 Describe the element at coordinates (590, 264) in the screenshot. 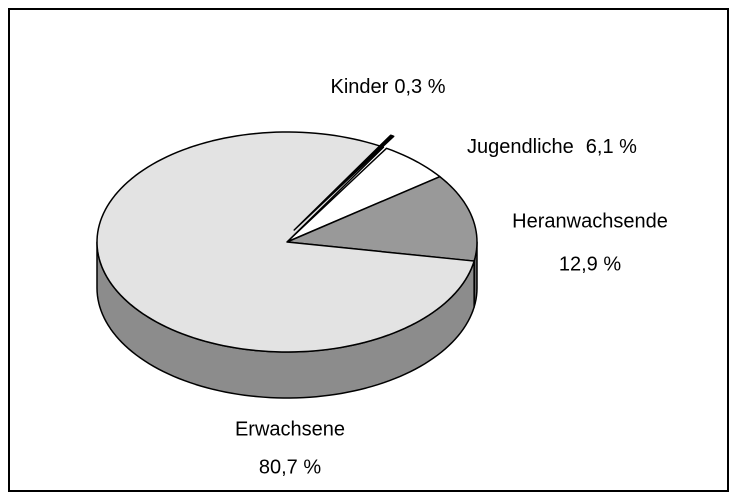

I see `value-label: 12,9 %` at that location.